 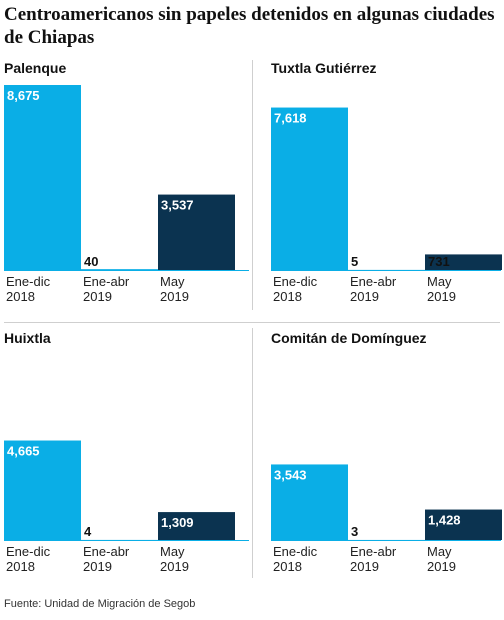 I want to click on value-label: 40, so click(x=91, y=261).